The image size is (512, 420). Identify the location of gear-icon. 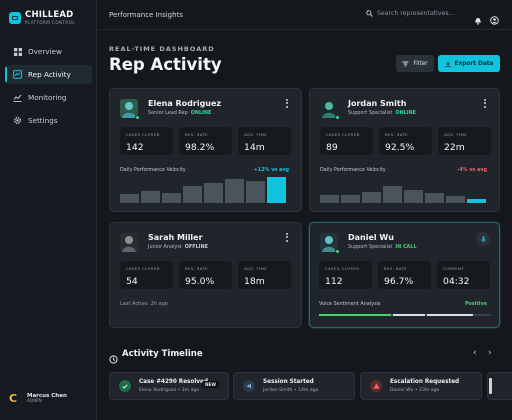
(17, 120).